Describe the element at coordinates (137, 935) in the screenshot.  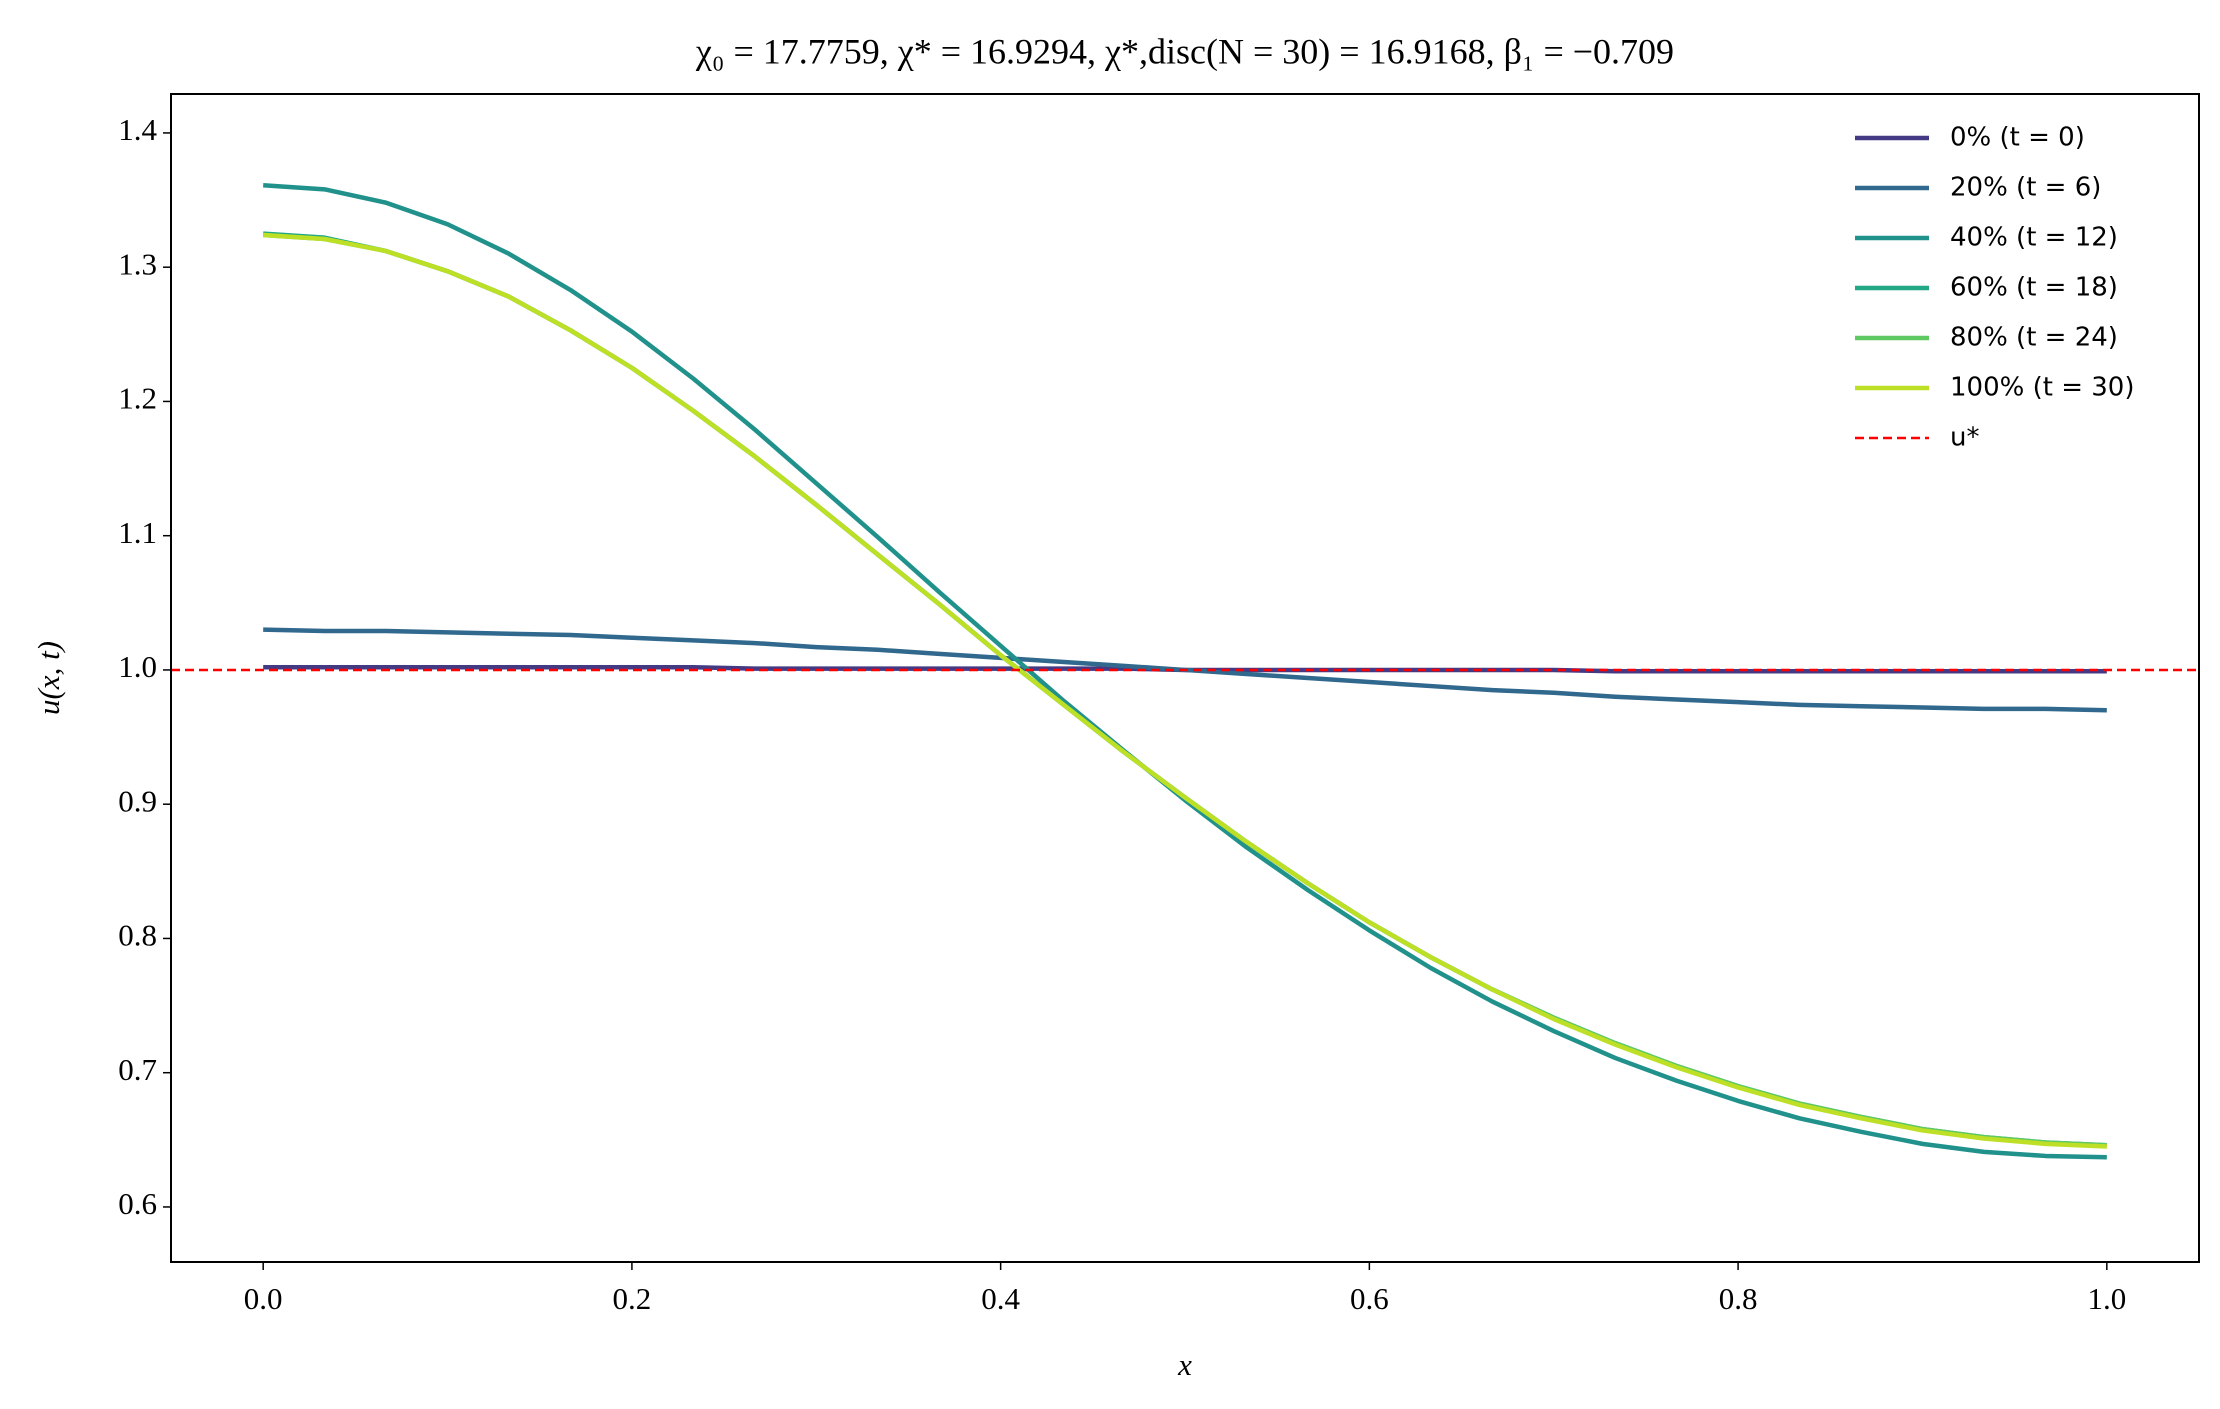
I see `y-tick-label: 0.8` at that location.